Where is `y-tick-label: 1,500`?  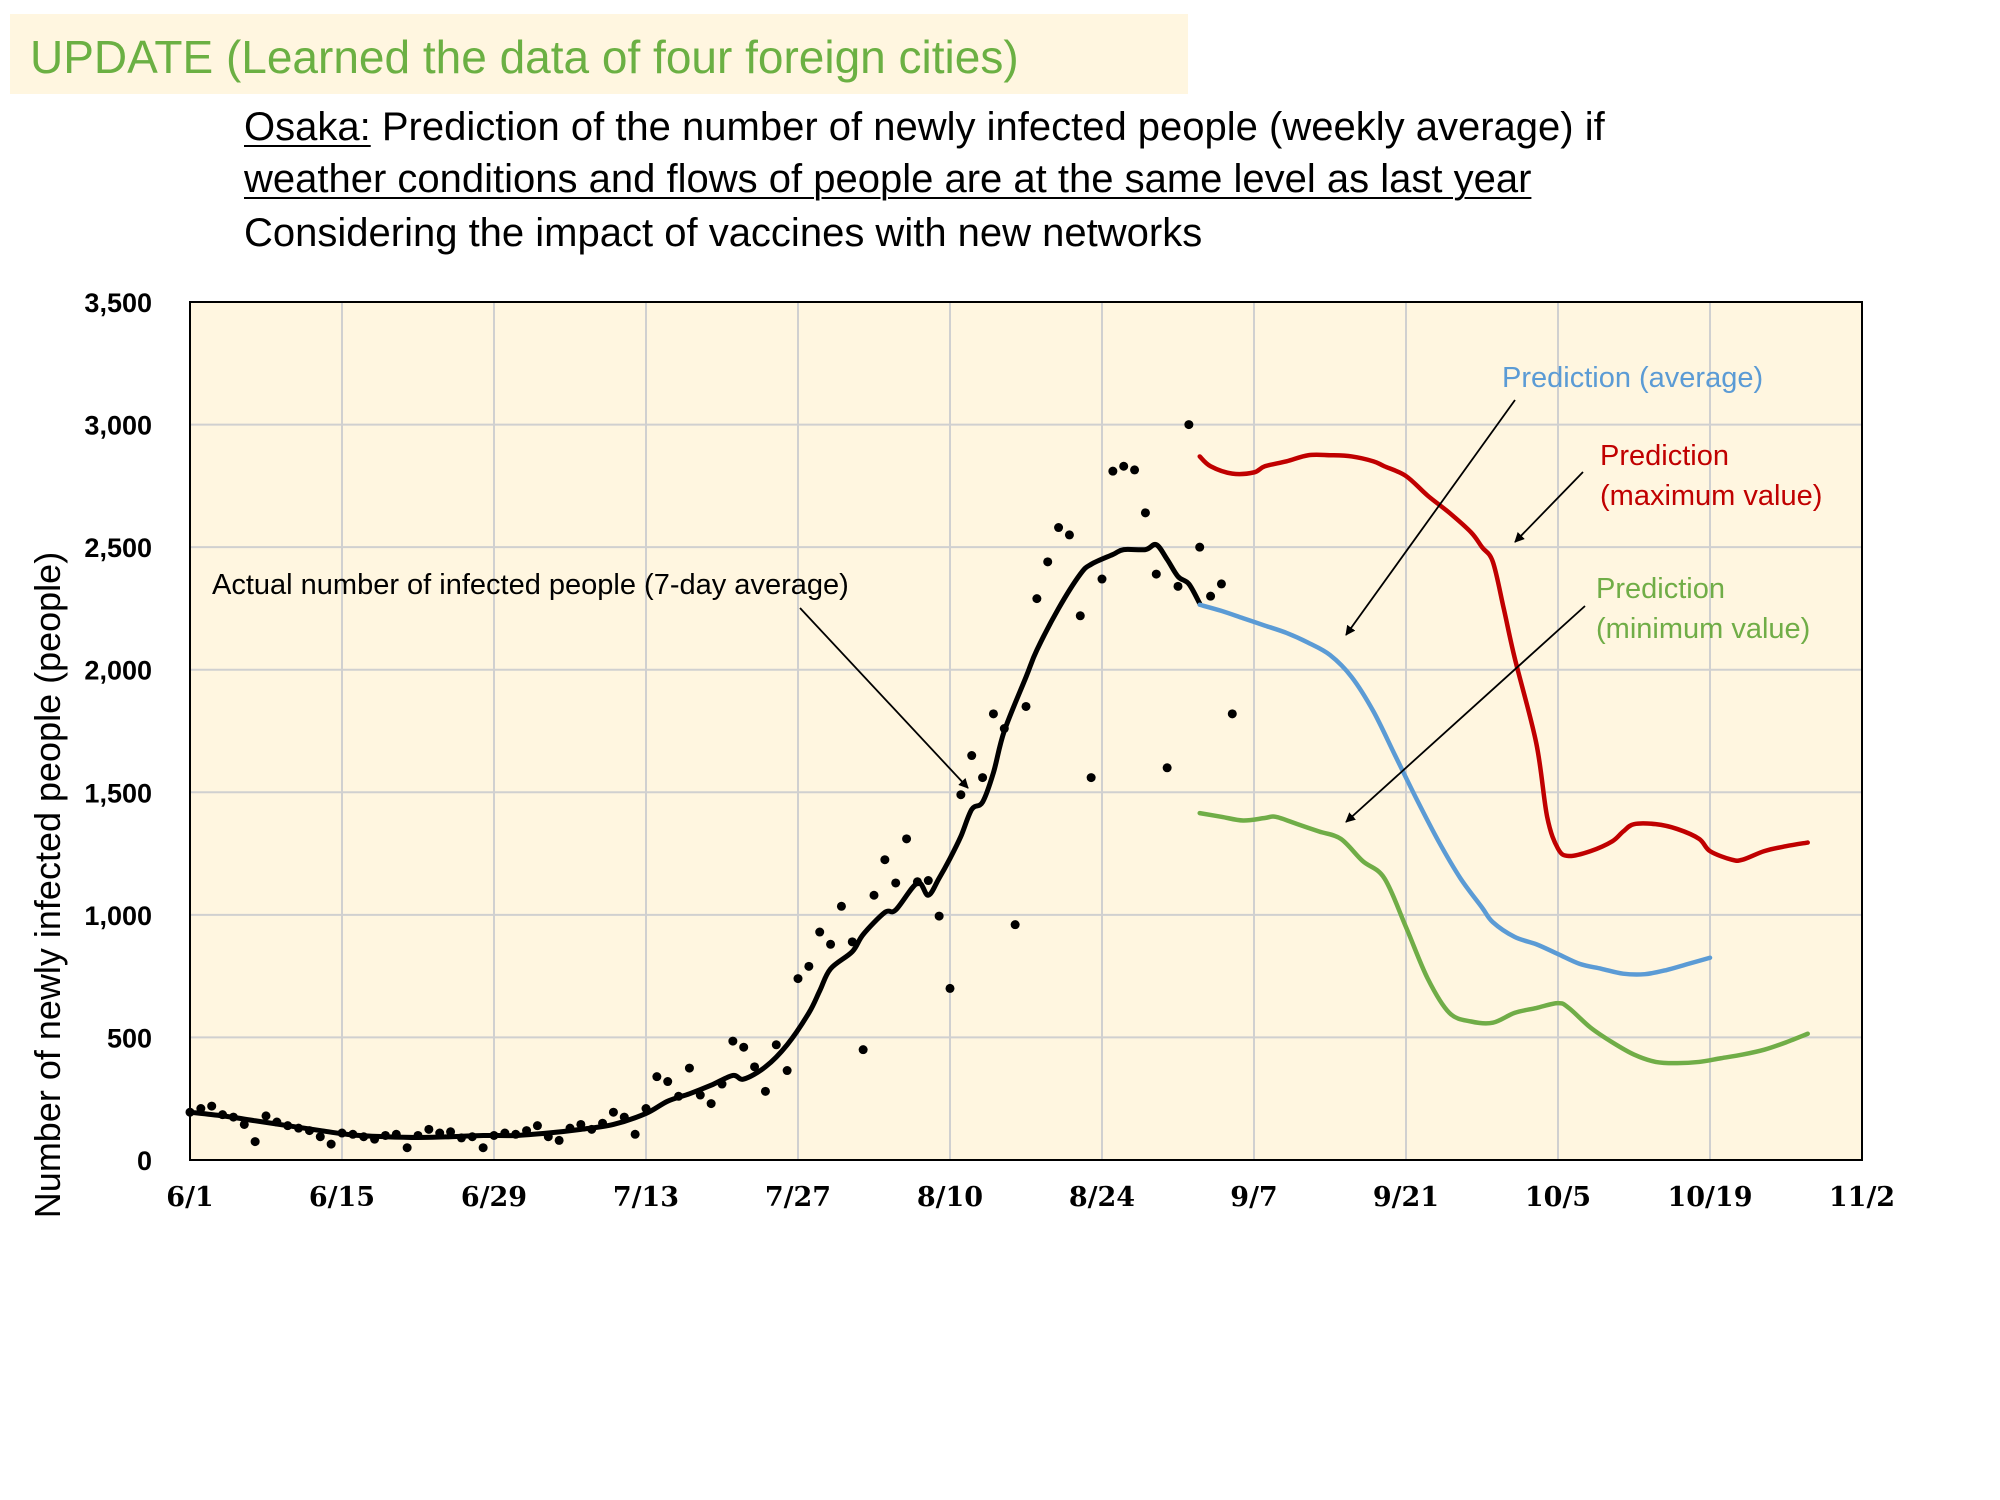
y-tick-label: 1,500 is located at coordinates (118, 793).